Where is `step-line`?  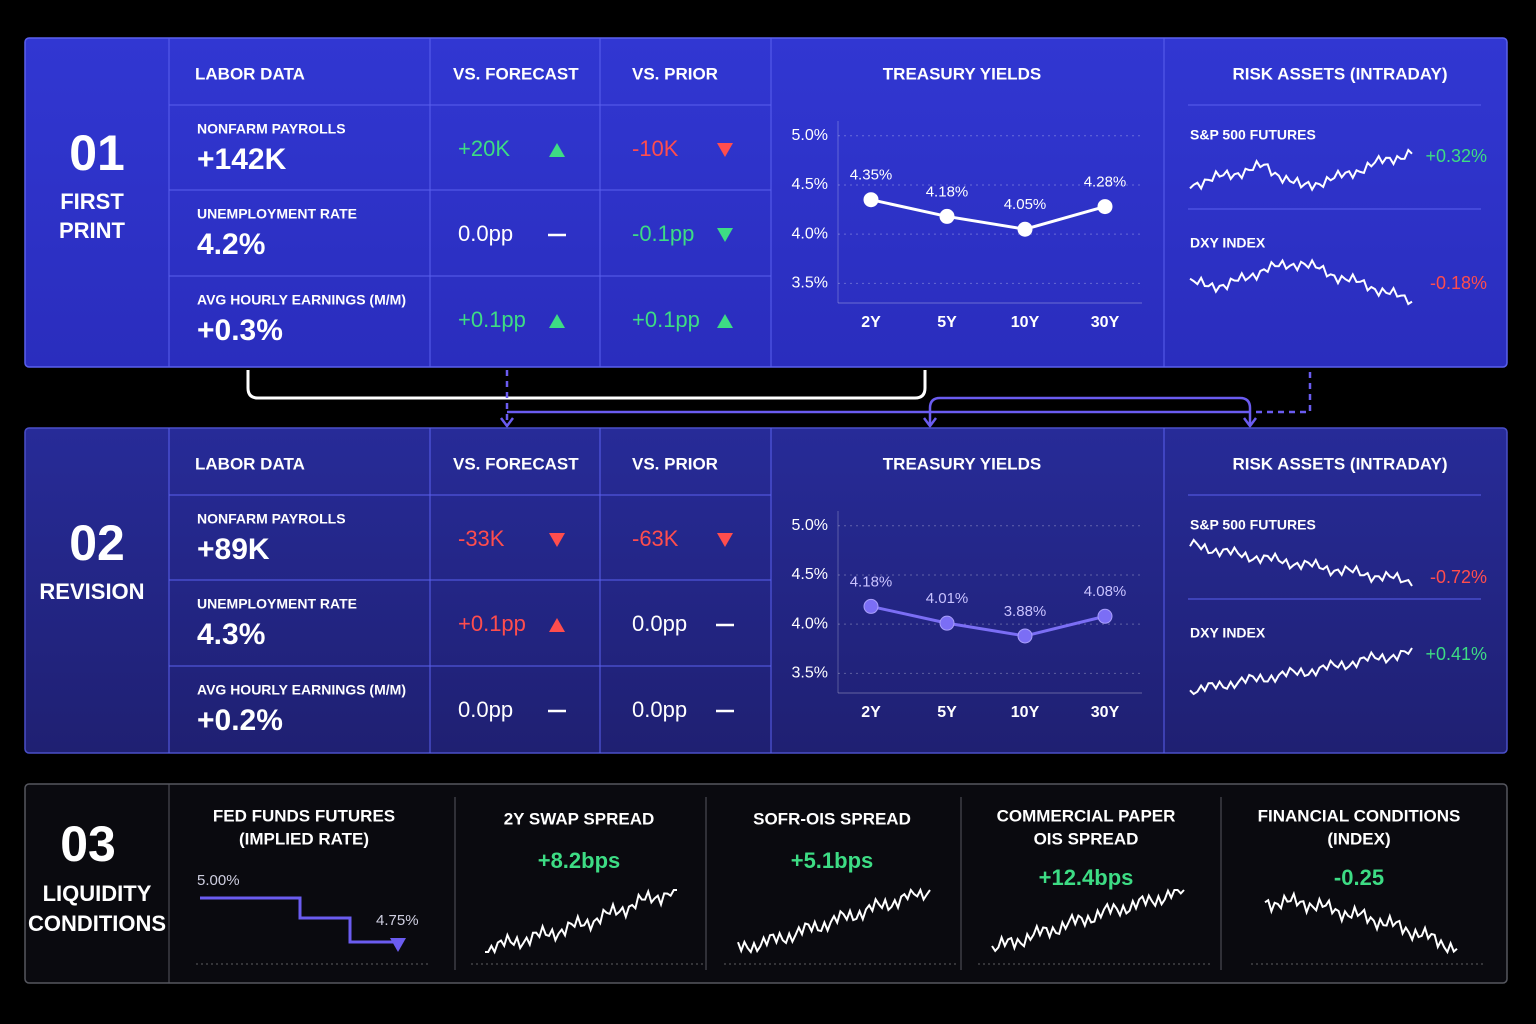
step-line is located at coordinates (299, 920).